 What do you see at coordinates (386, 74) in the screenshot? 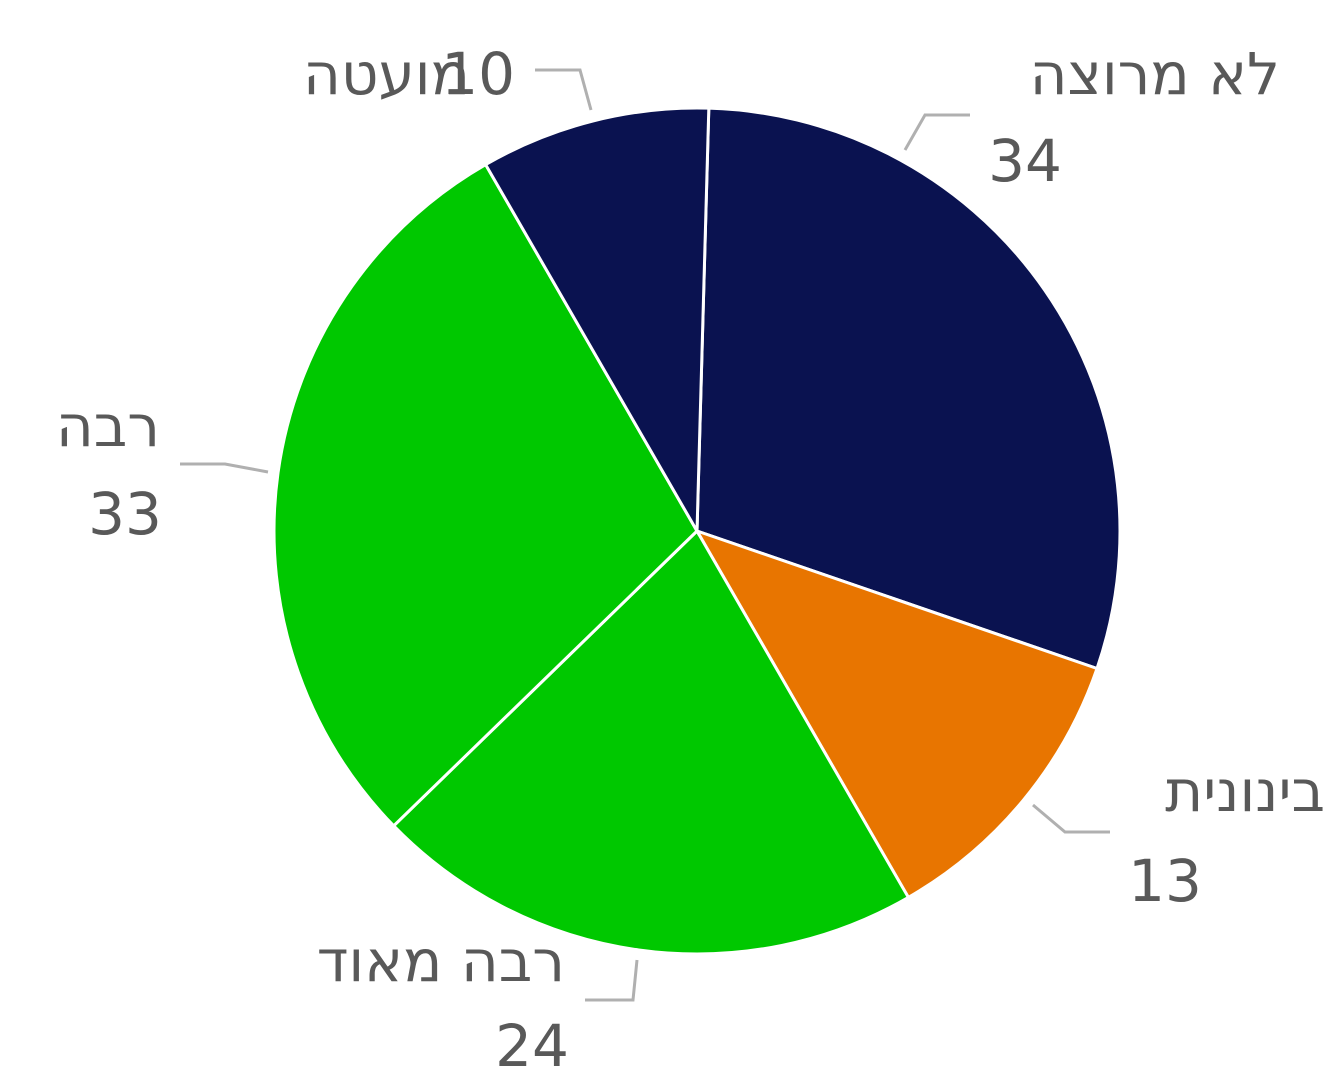
I see `slice-label: מועטה` at bounding box center [386, 74].